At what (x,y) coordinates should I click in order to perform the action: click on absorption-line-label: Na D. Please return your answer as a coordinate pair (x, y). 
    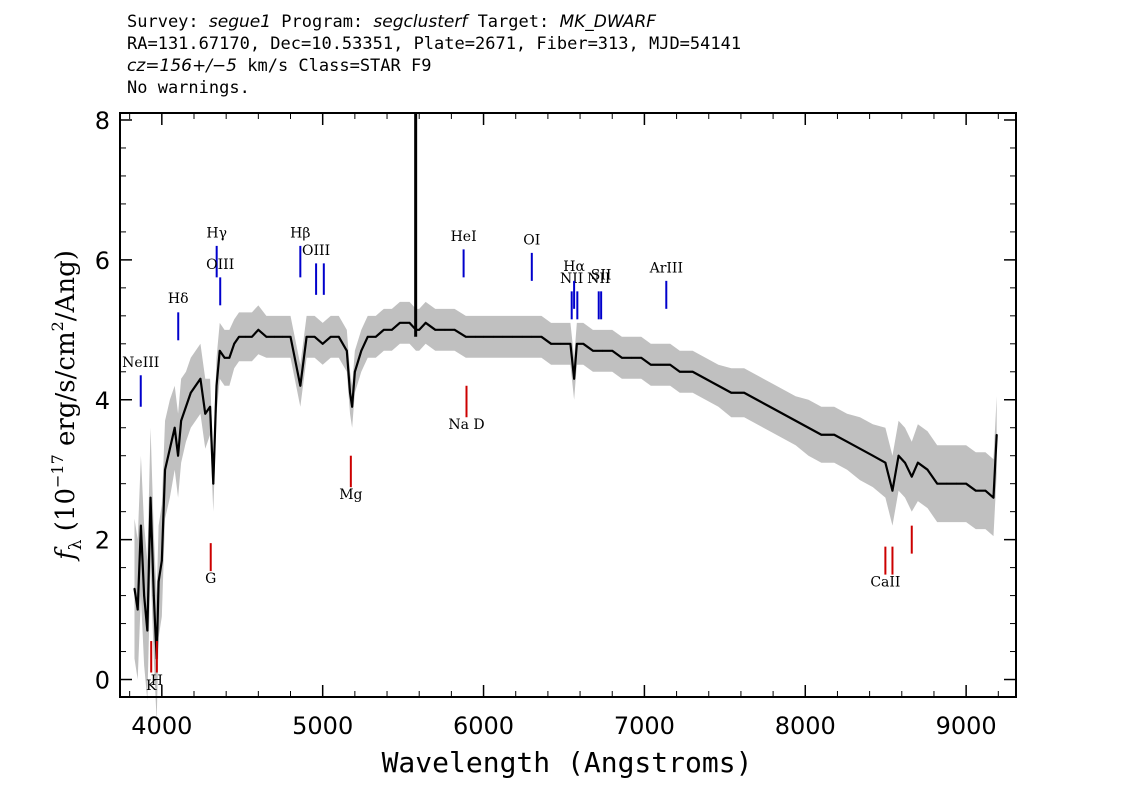
    Looking at the image, I should click on (466, 425).